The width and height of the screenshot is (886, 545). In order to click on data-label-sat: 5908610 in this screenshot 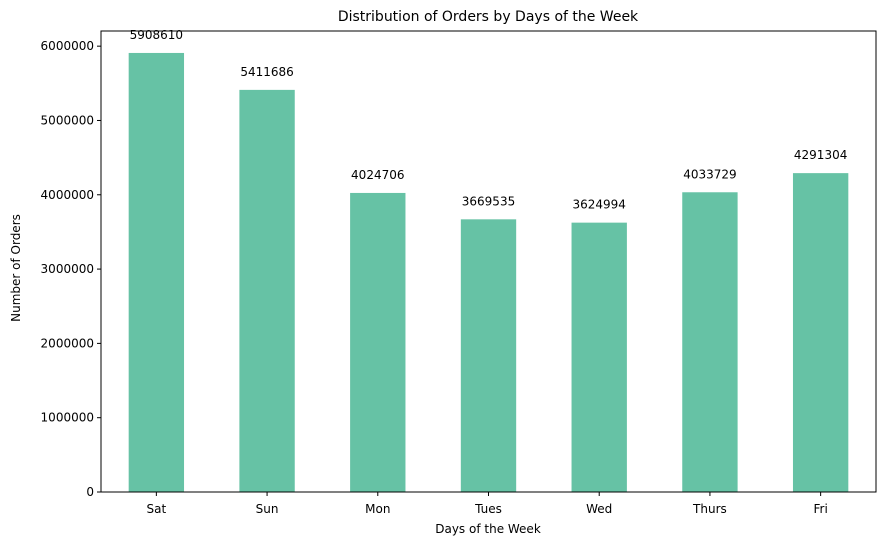, I will do `click(156, 35)`.